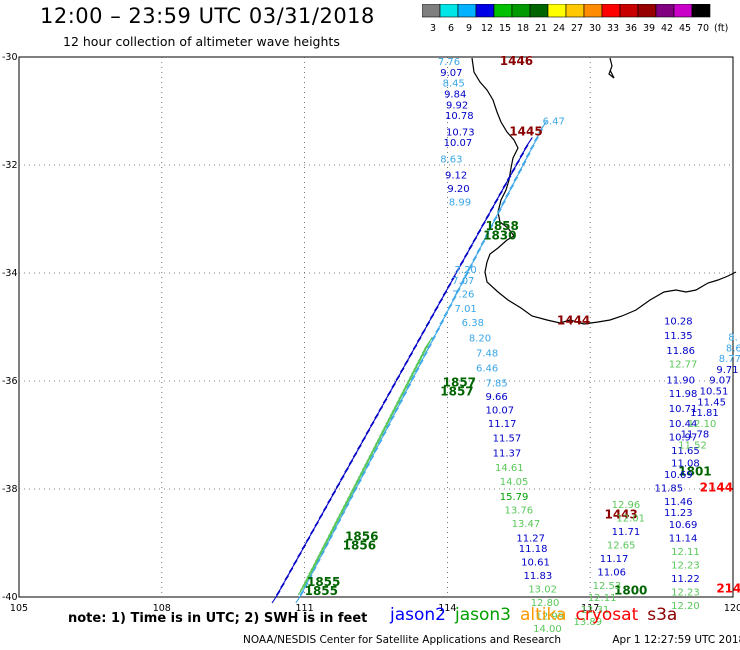 This screenshot has height=650, width=740. Describe the element at coordinates (305, 608) in the screenshot. I see `longitude-tick-label: 111` at that location.